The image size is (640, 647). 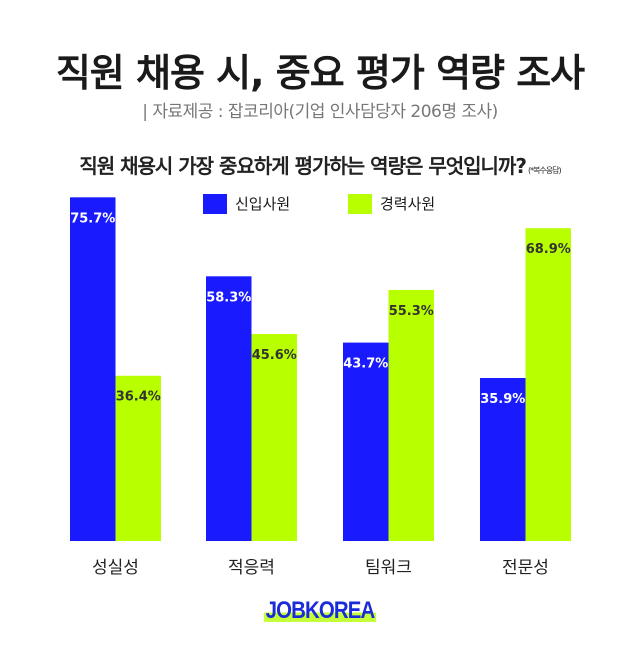 What do you see at coordinates (274, 355) in the screenshot?
I see `data-label: 45.6%` at bounding box center [274, 355].